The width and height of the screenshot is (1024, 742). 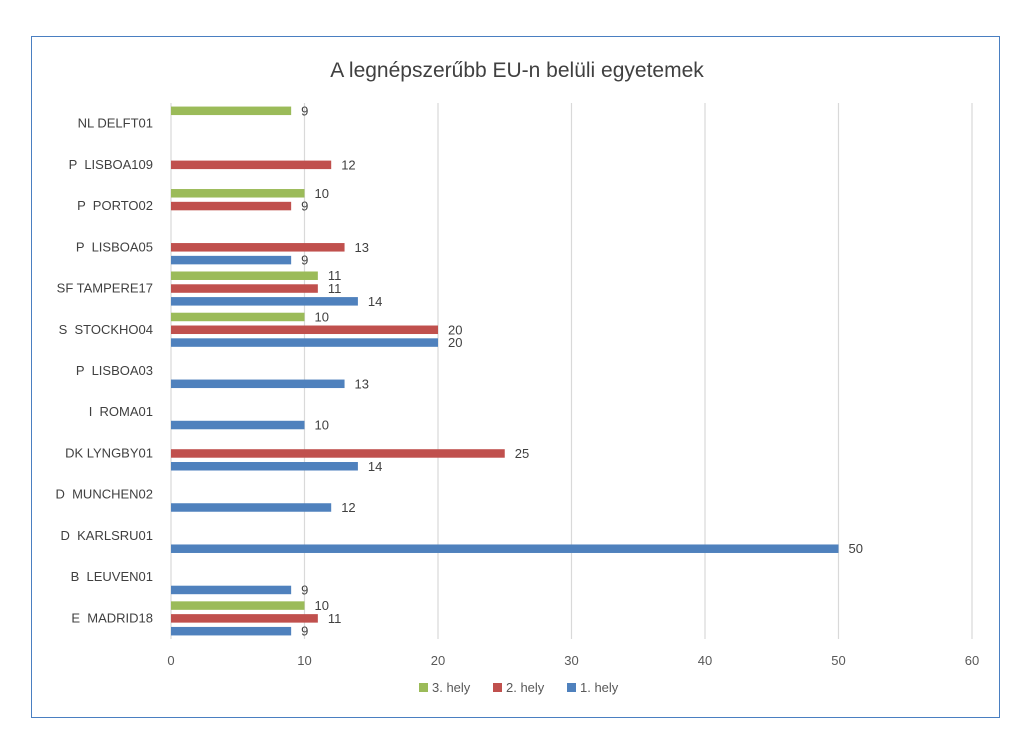 What do you see at coordinates (106, 329) in the screenshot?
I see `category-label: S STOCKHO04` at bounding box center [106, 329].